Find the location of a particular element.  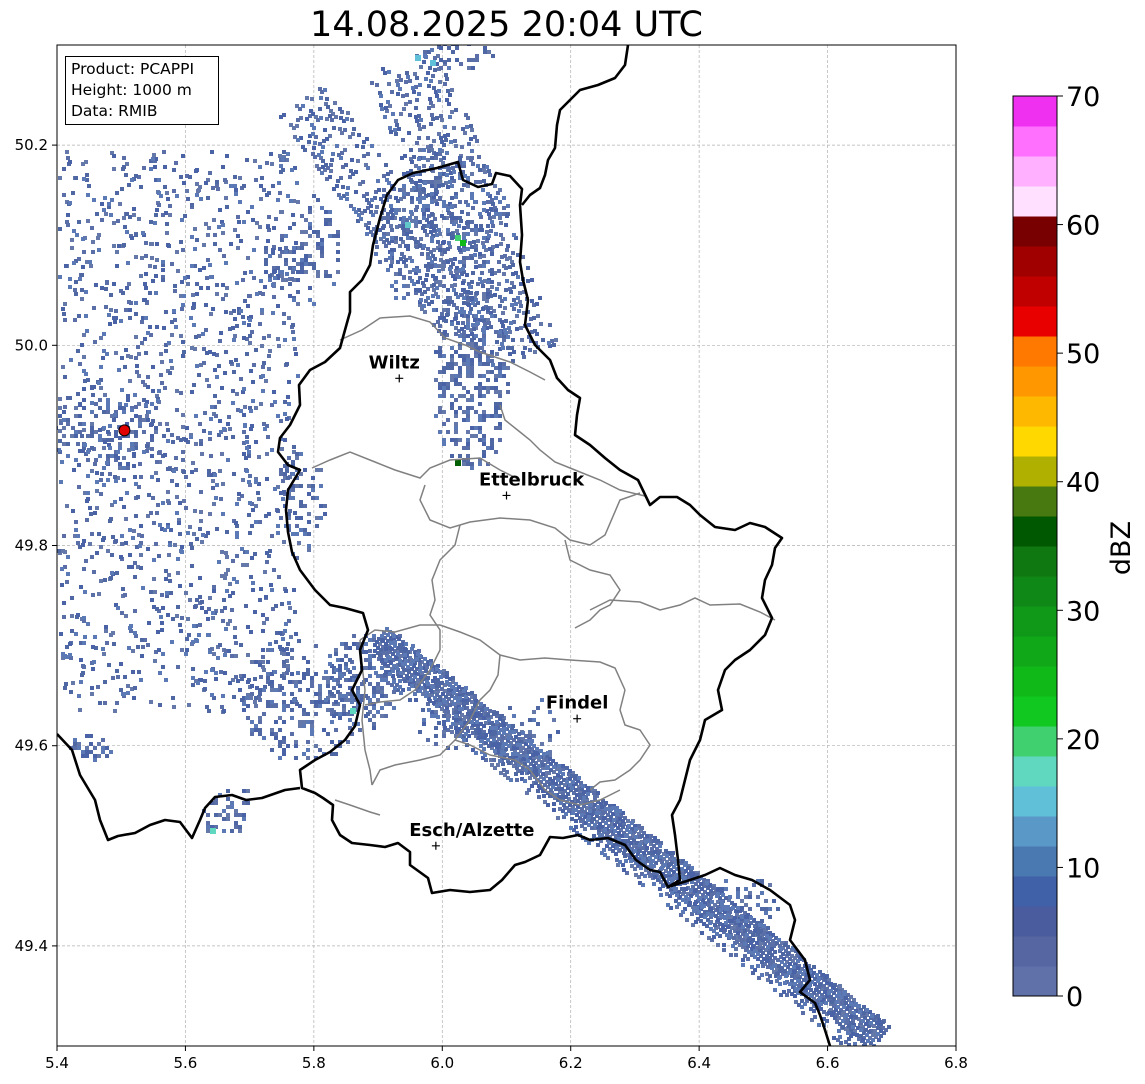

city-label: Ettelbruck is located at coordinates (532, 479).